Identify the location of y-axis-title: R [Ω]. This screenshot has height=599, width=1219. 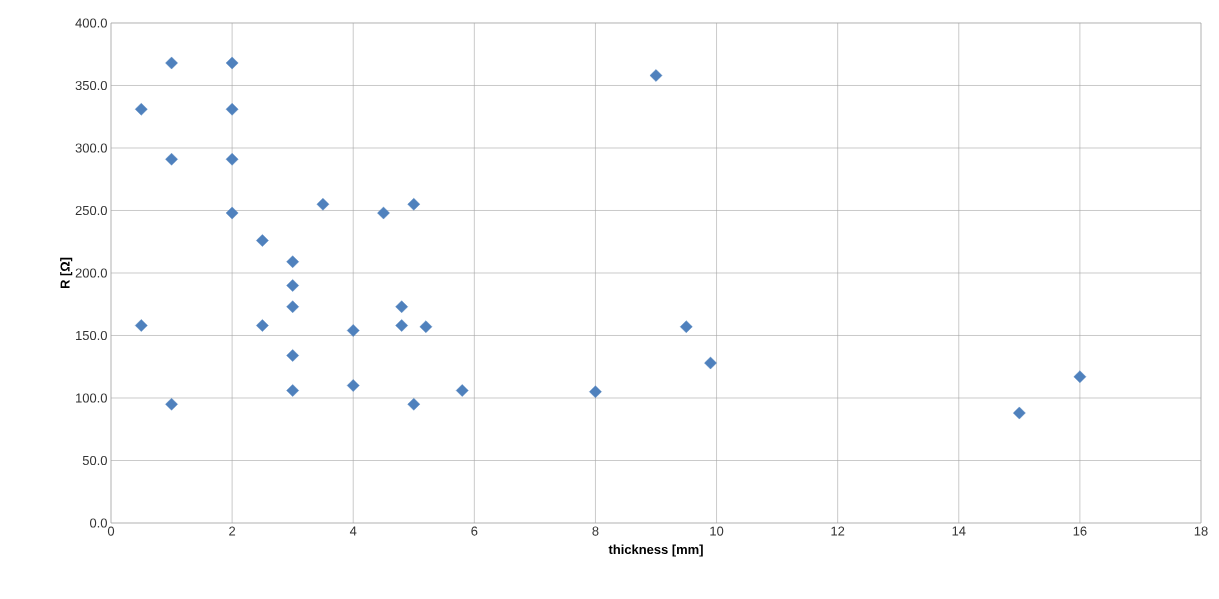
(66, 273).